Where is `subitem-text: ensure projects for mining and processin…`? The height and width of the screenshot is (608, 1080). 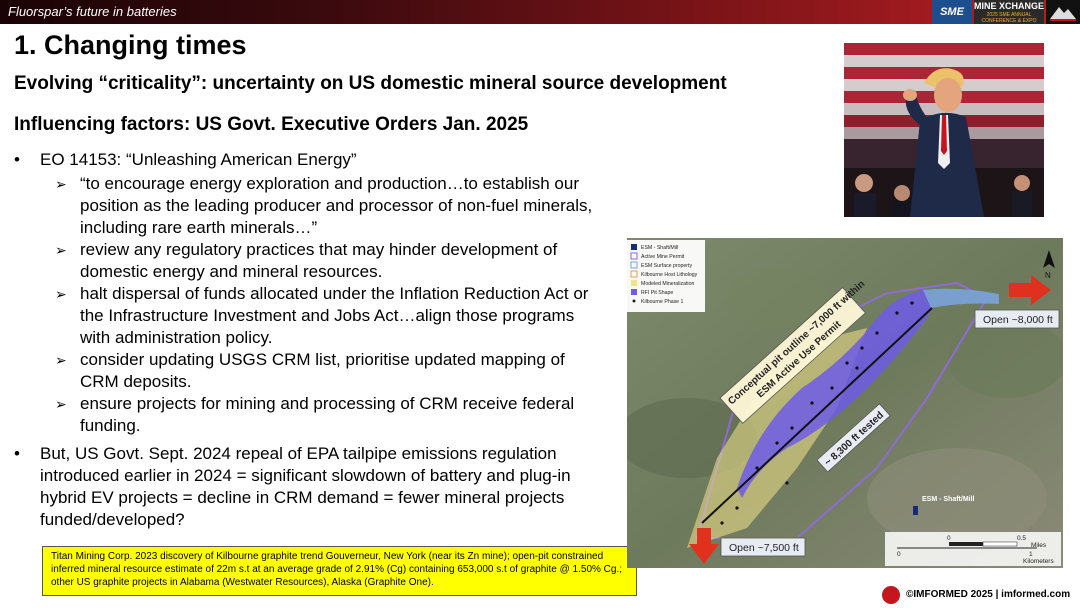
subitem-text: ensure projects for mining and processin… is located at coordinates (327, 414).